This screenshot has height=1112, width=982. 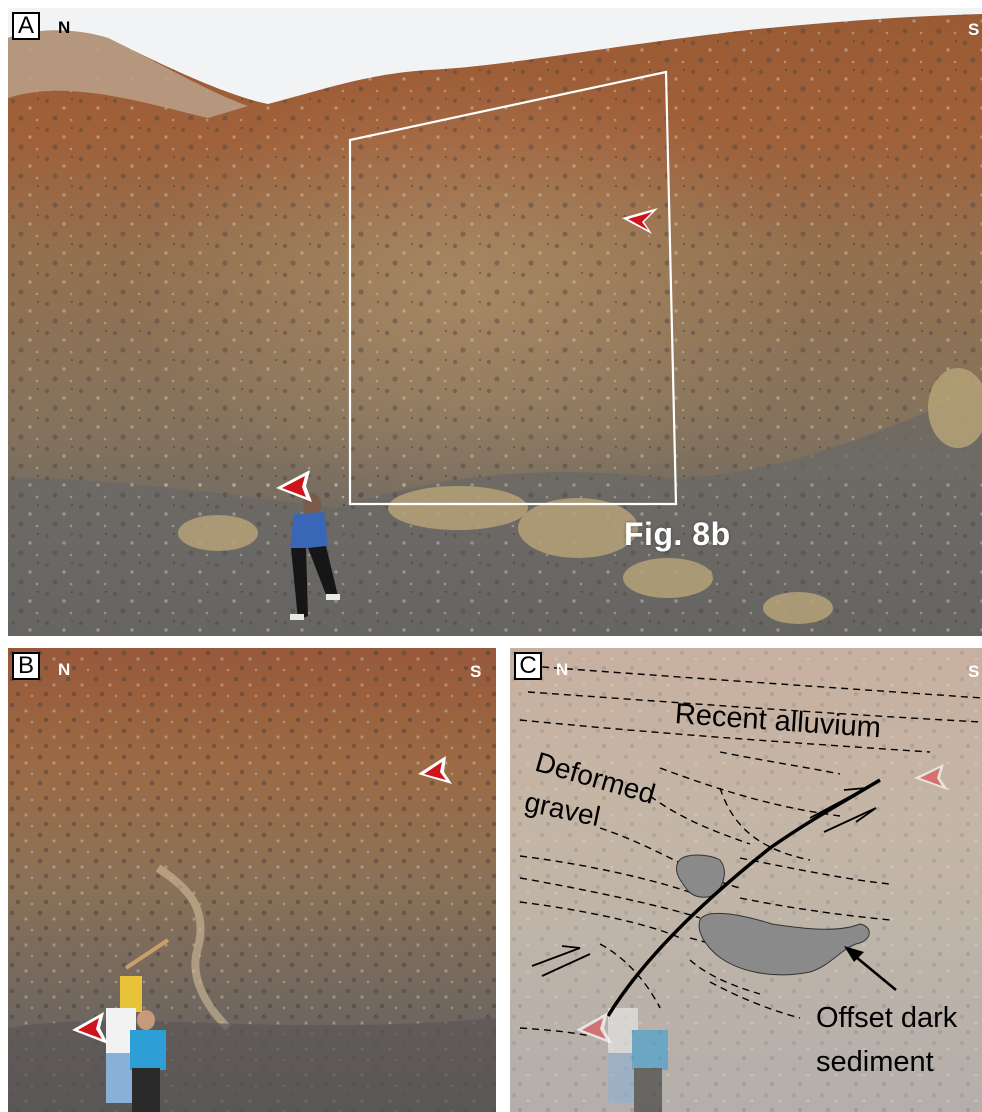 I want to click on panel-label-b: B, so click(x=26, y=666).